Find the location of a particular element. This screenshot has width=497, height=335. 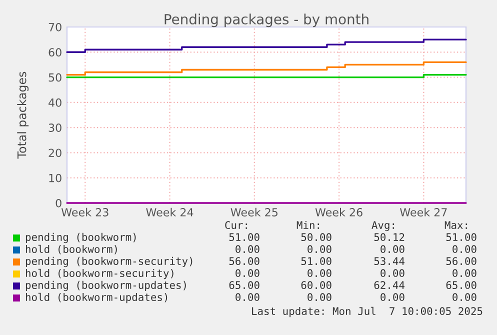

y-tick-label: 0 is located at coordinates (59, 203).